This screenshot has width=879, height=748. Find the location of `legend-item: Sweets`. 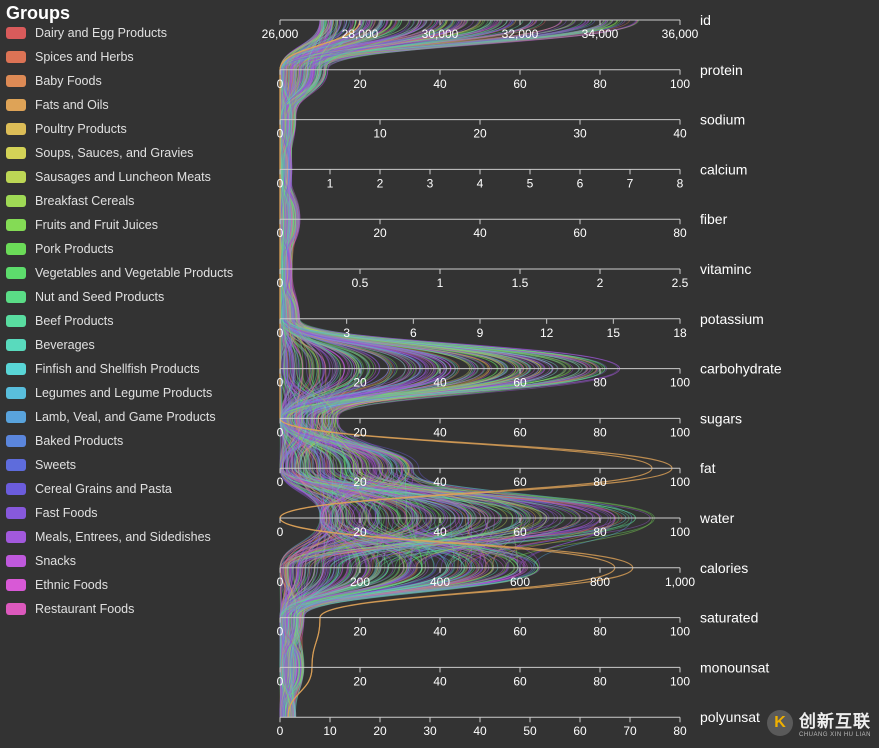

legend-item: Sweets is located at coordinates (136, 465).